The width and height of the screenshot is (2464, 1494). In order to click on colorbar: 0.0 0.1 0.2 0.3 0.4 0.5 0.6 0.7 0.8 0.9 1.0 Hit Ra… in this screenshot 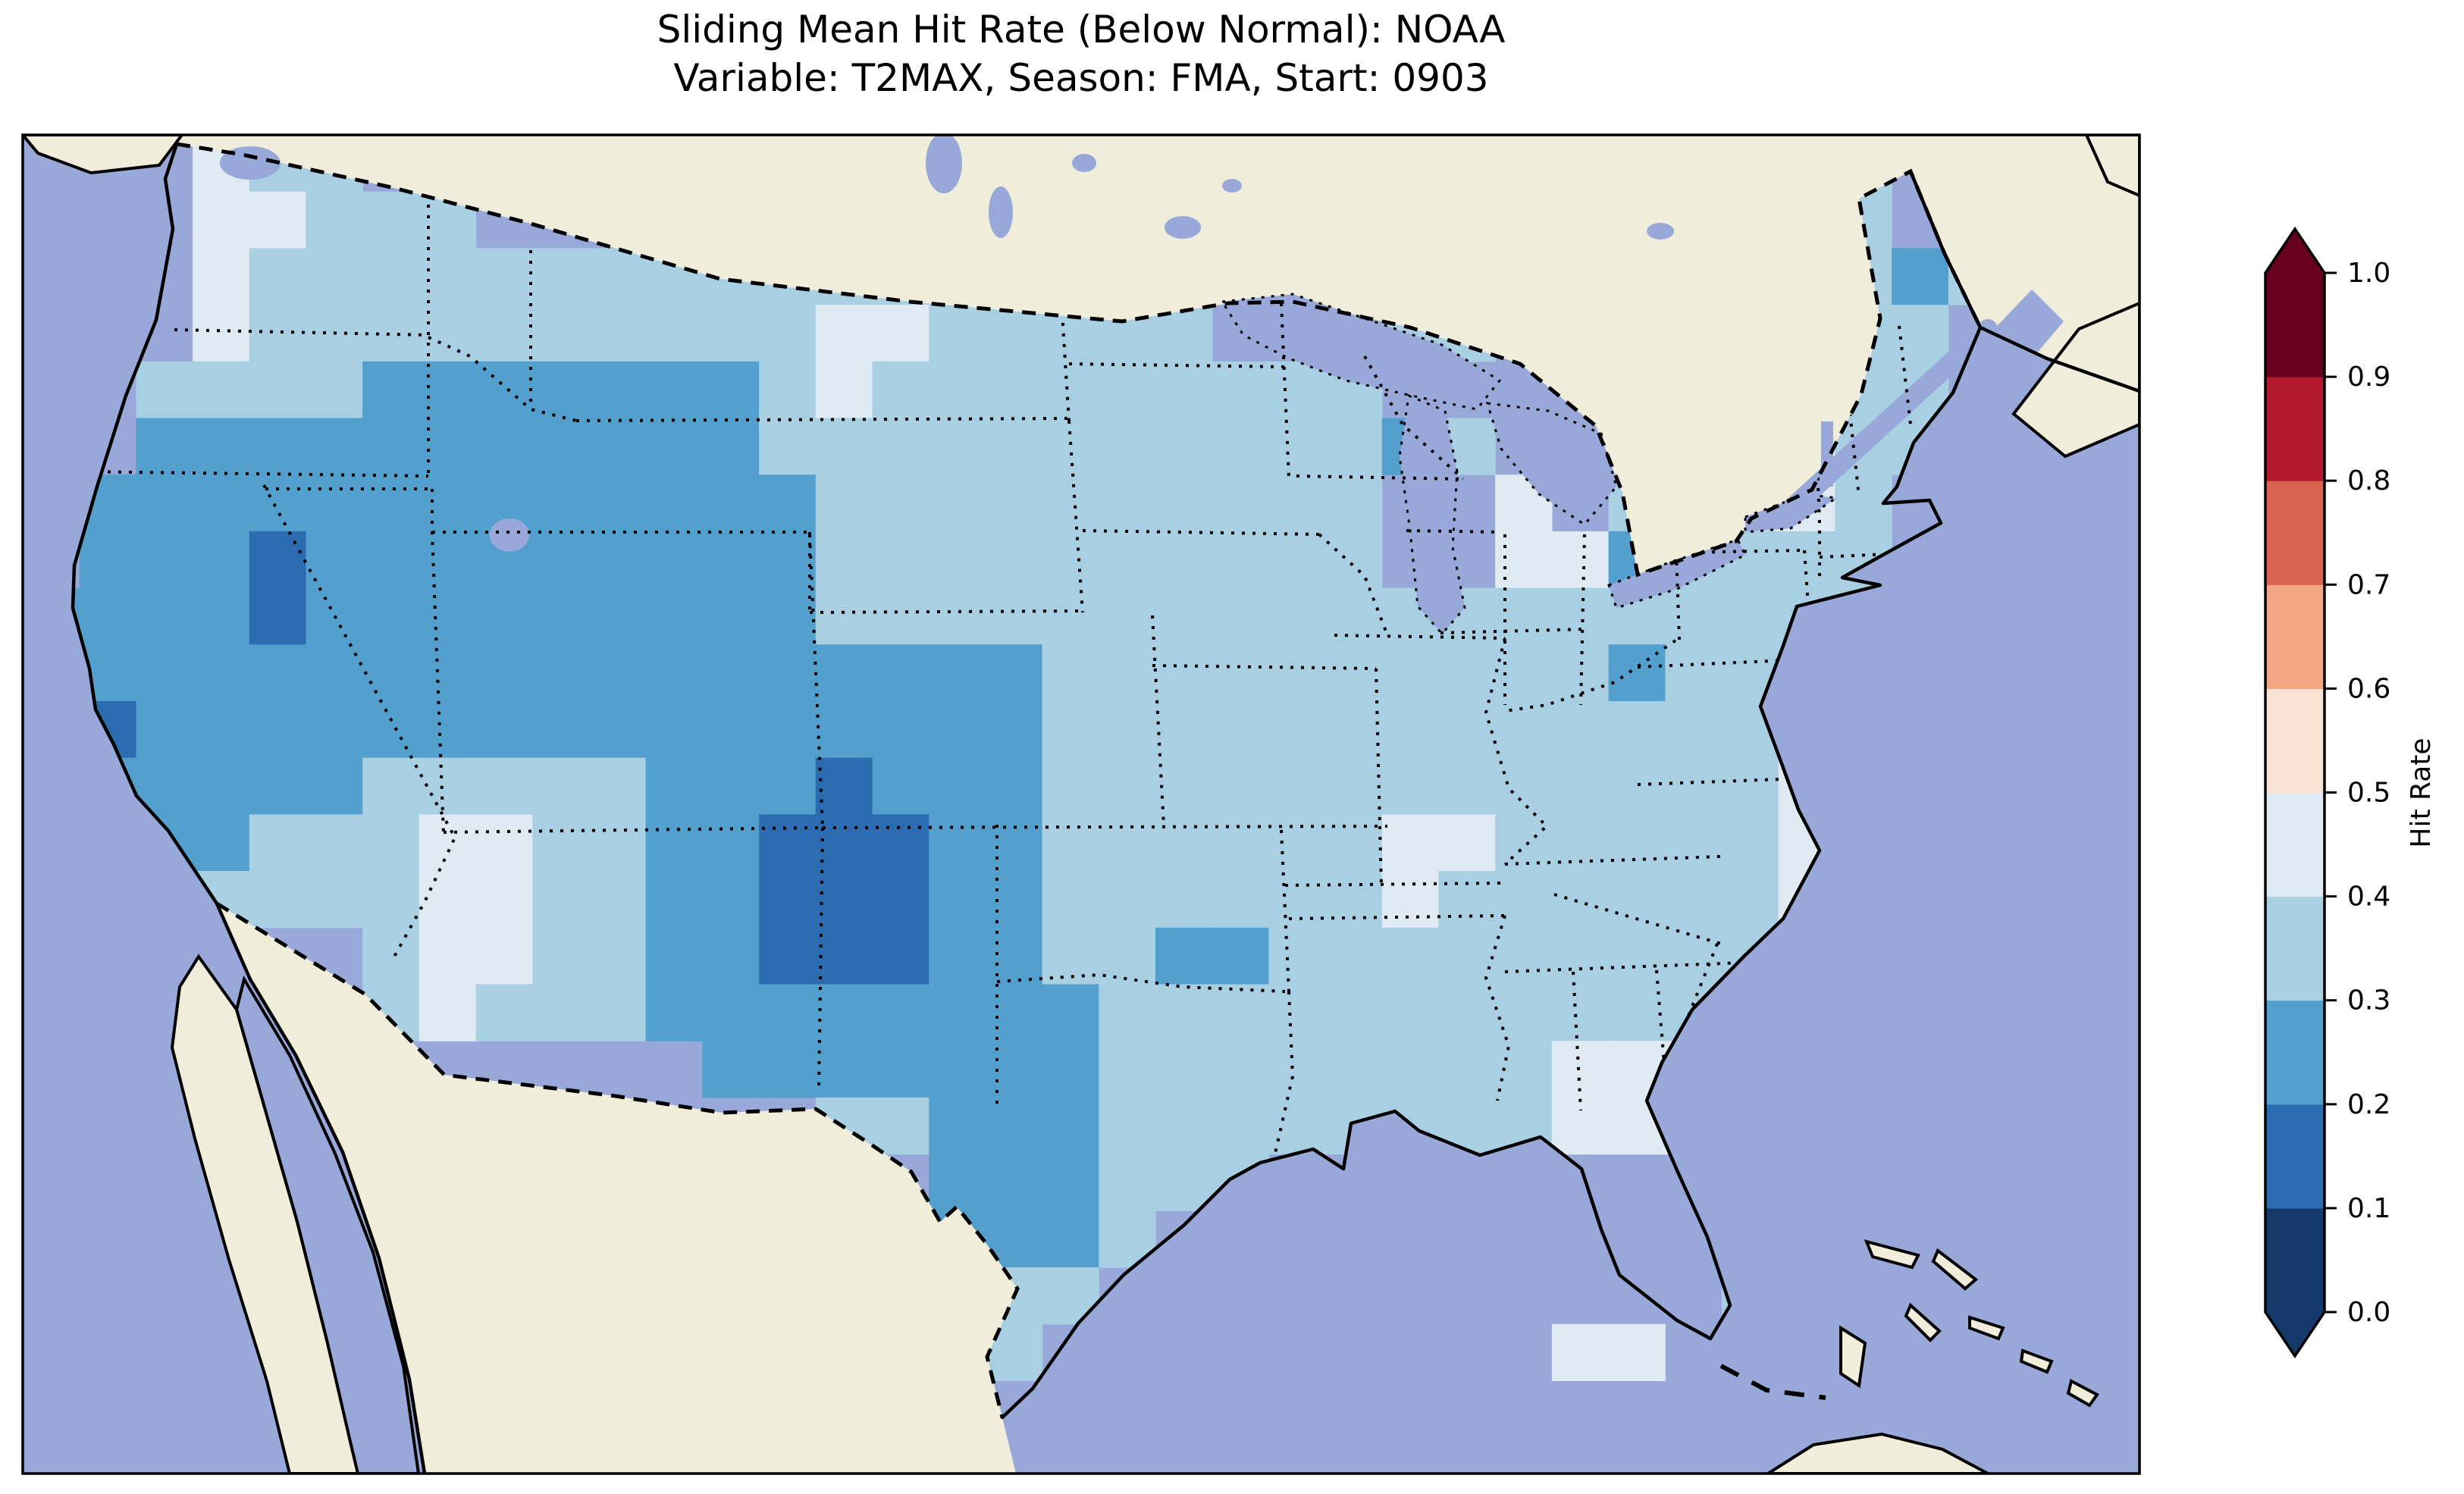, I will do `click(2350, 792)`.